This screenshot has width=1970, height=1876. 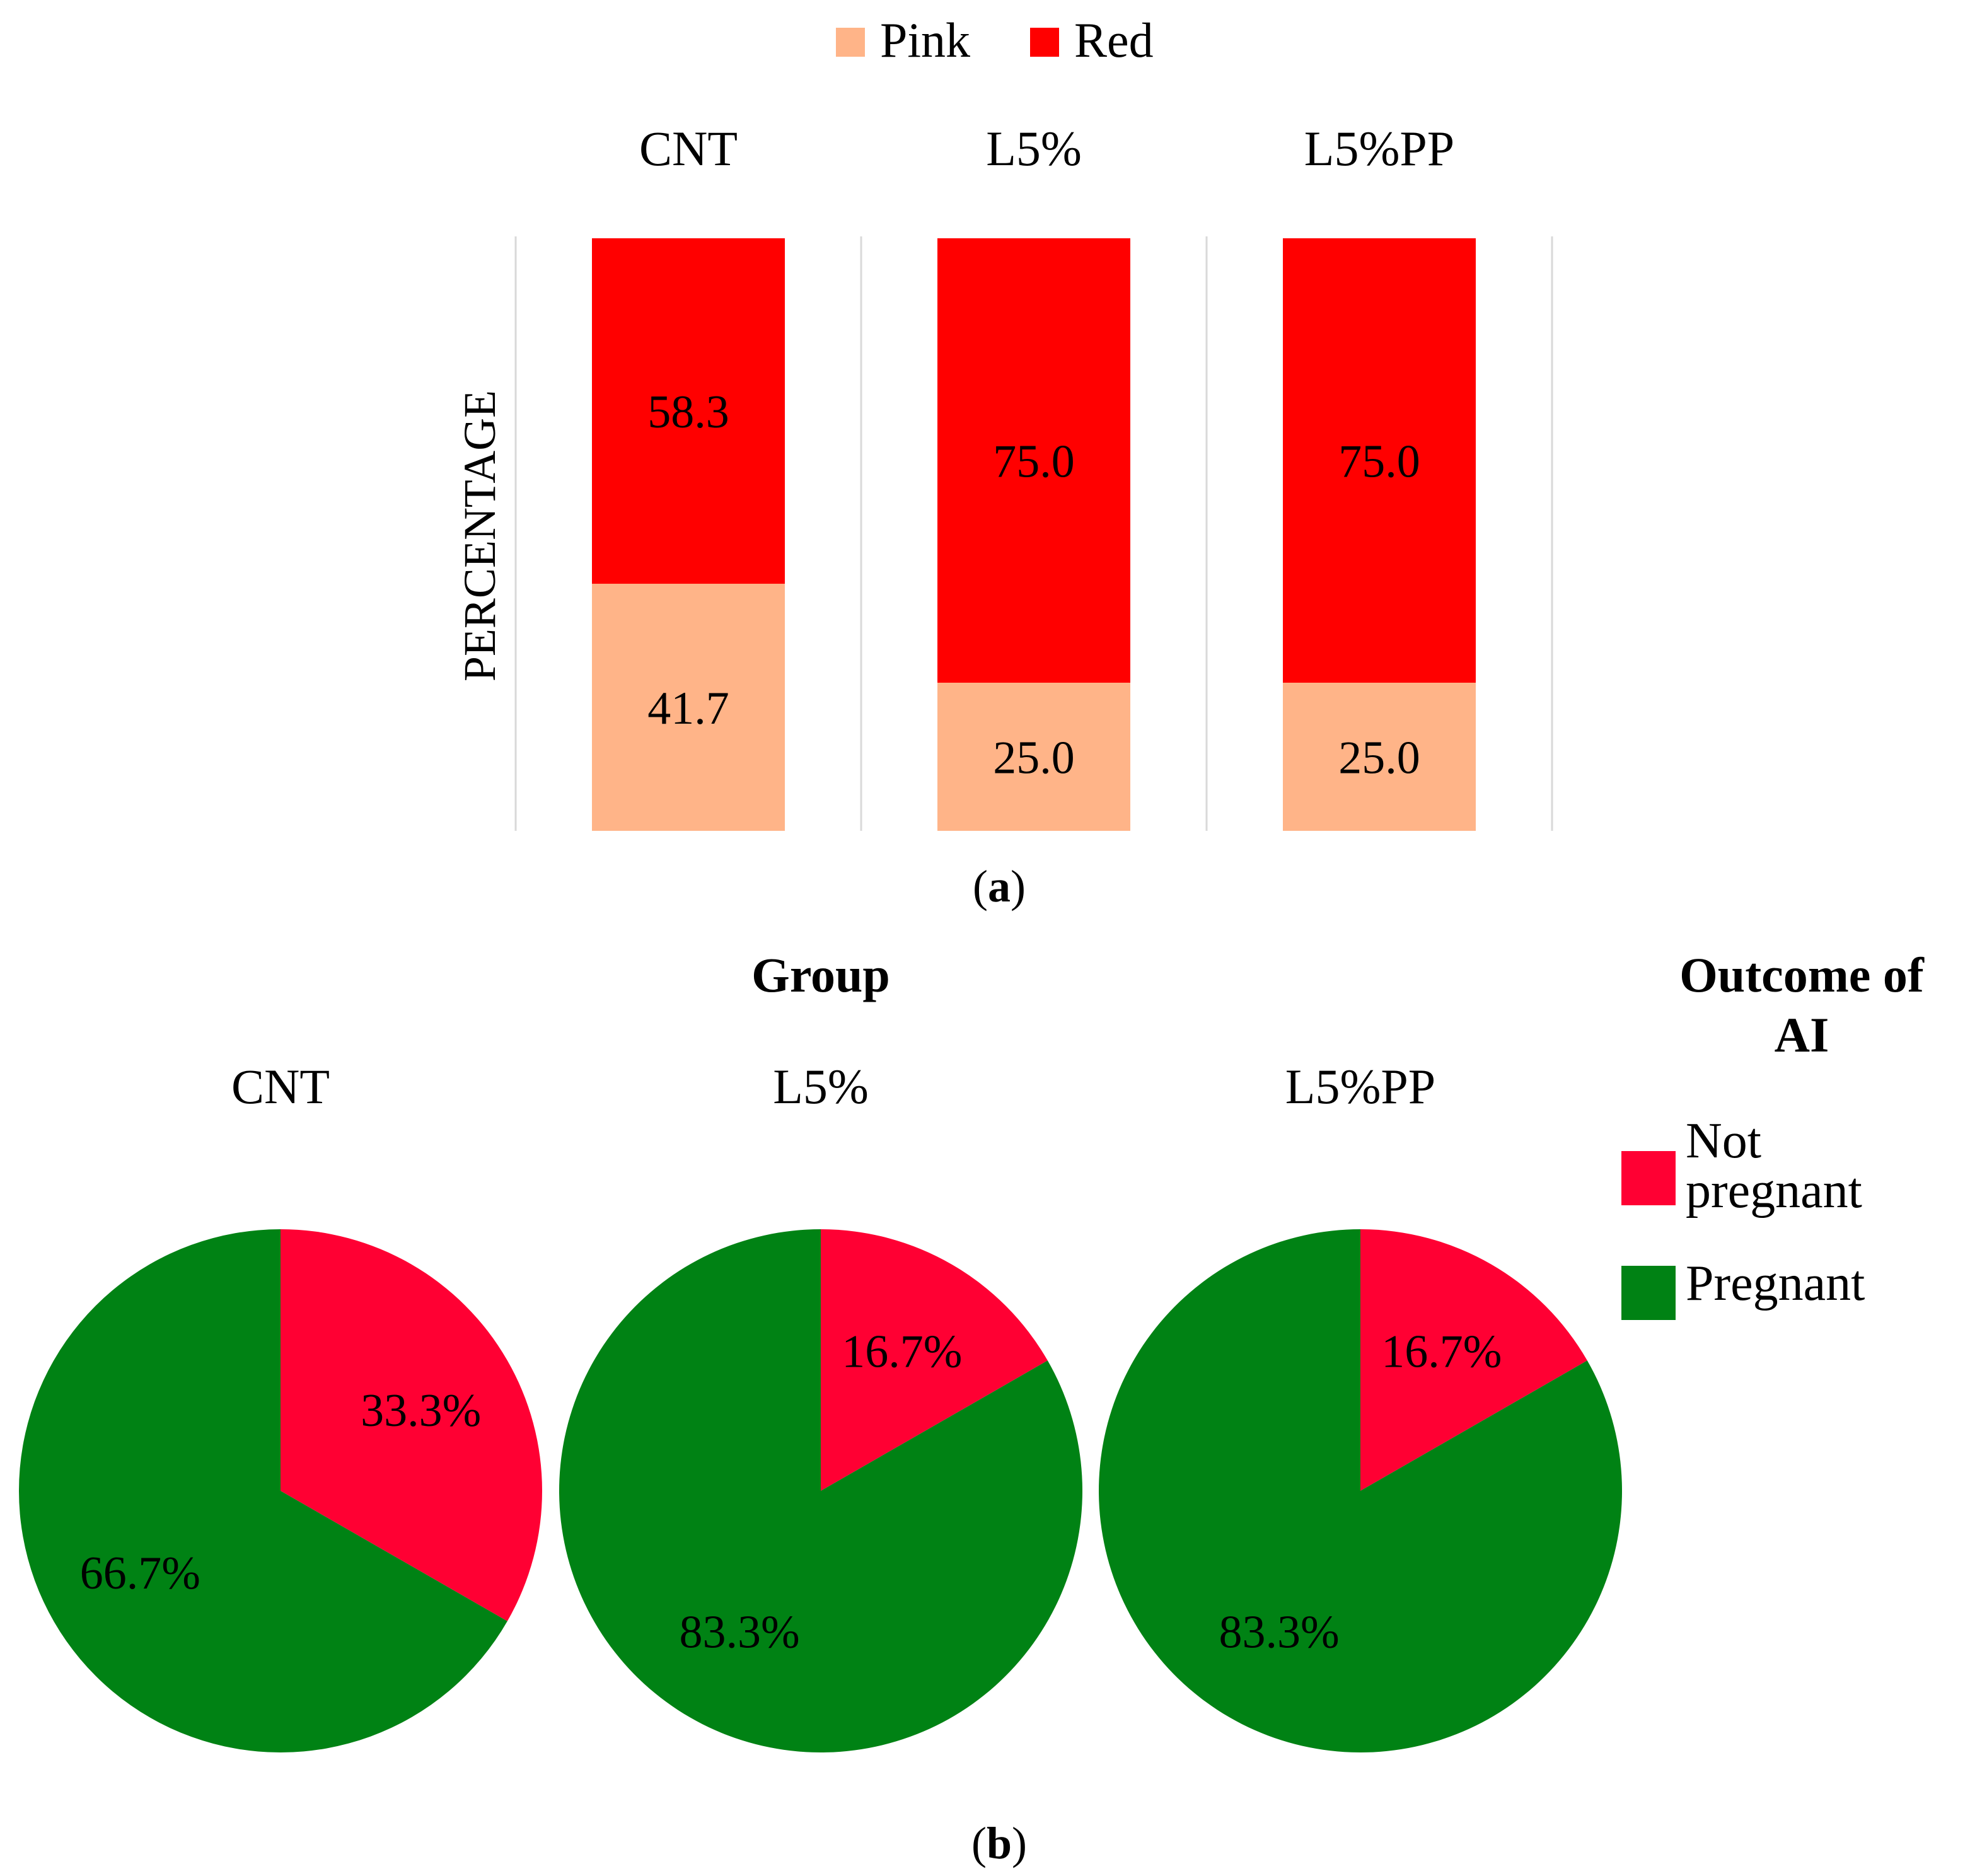 I want to click on pie-data-label-not-pregnant-cnt: 33.3%, so click(x=421, y=1411).